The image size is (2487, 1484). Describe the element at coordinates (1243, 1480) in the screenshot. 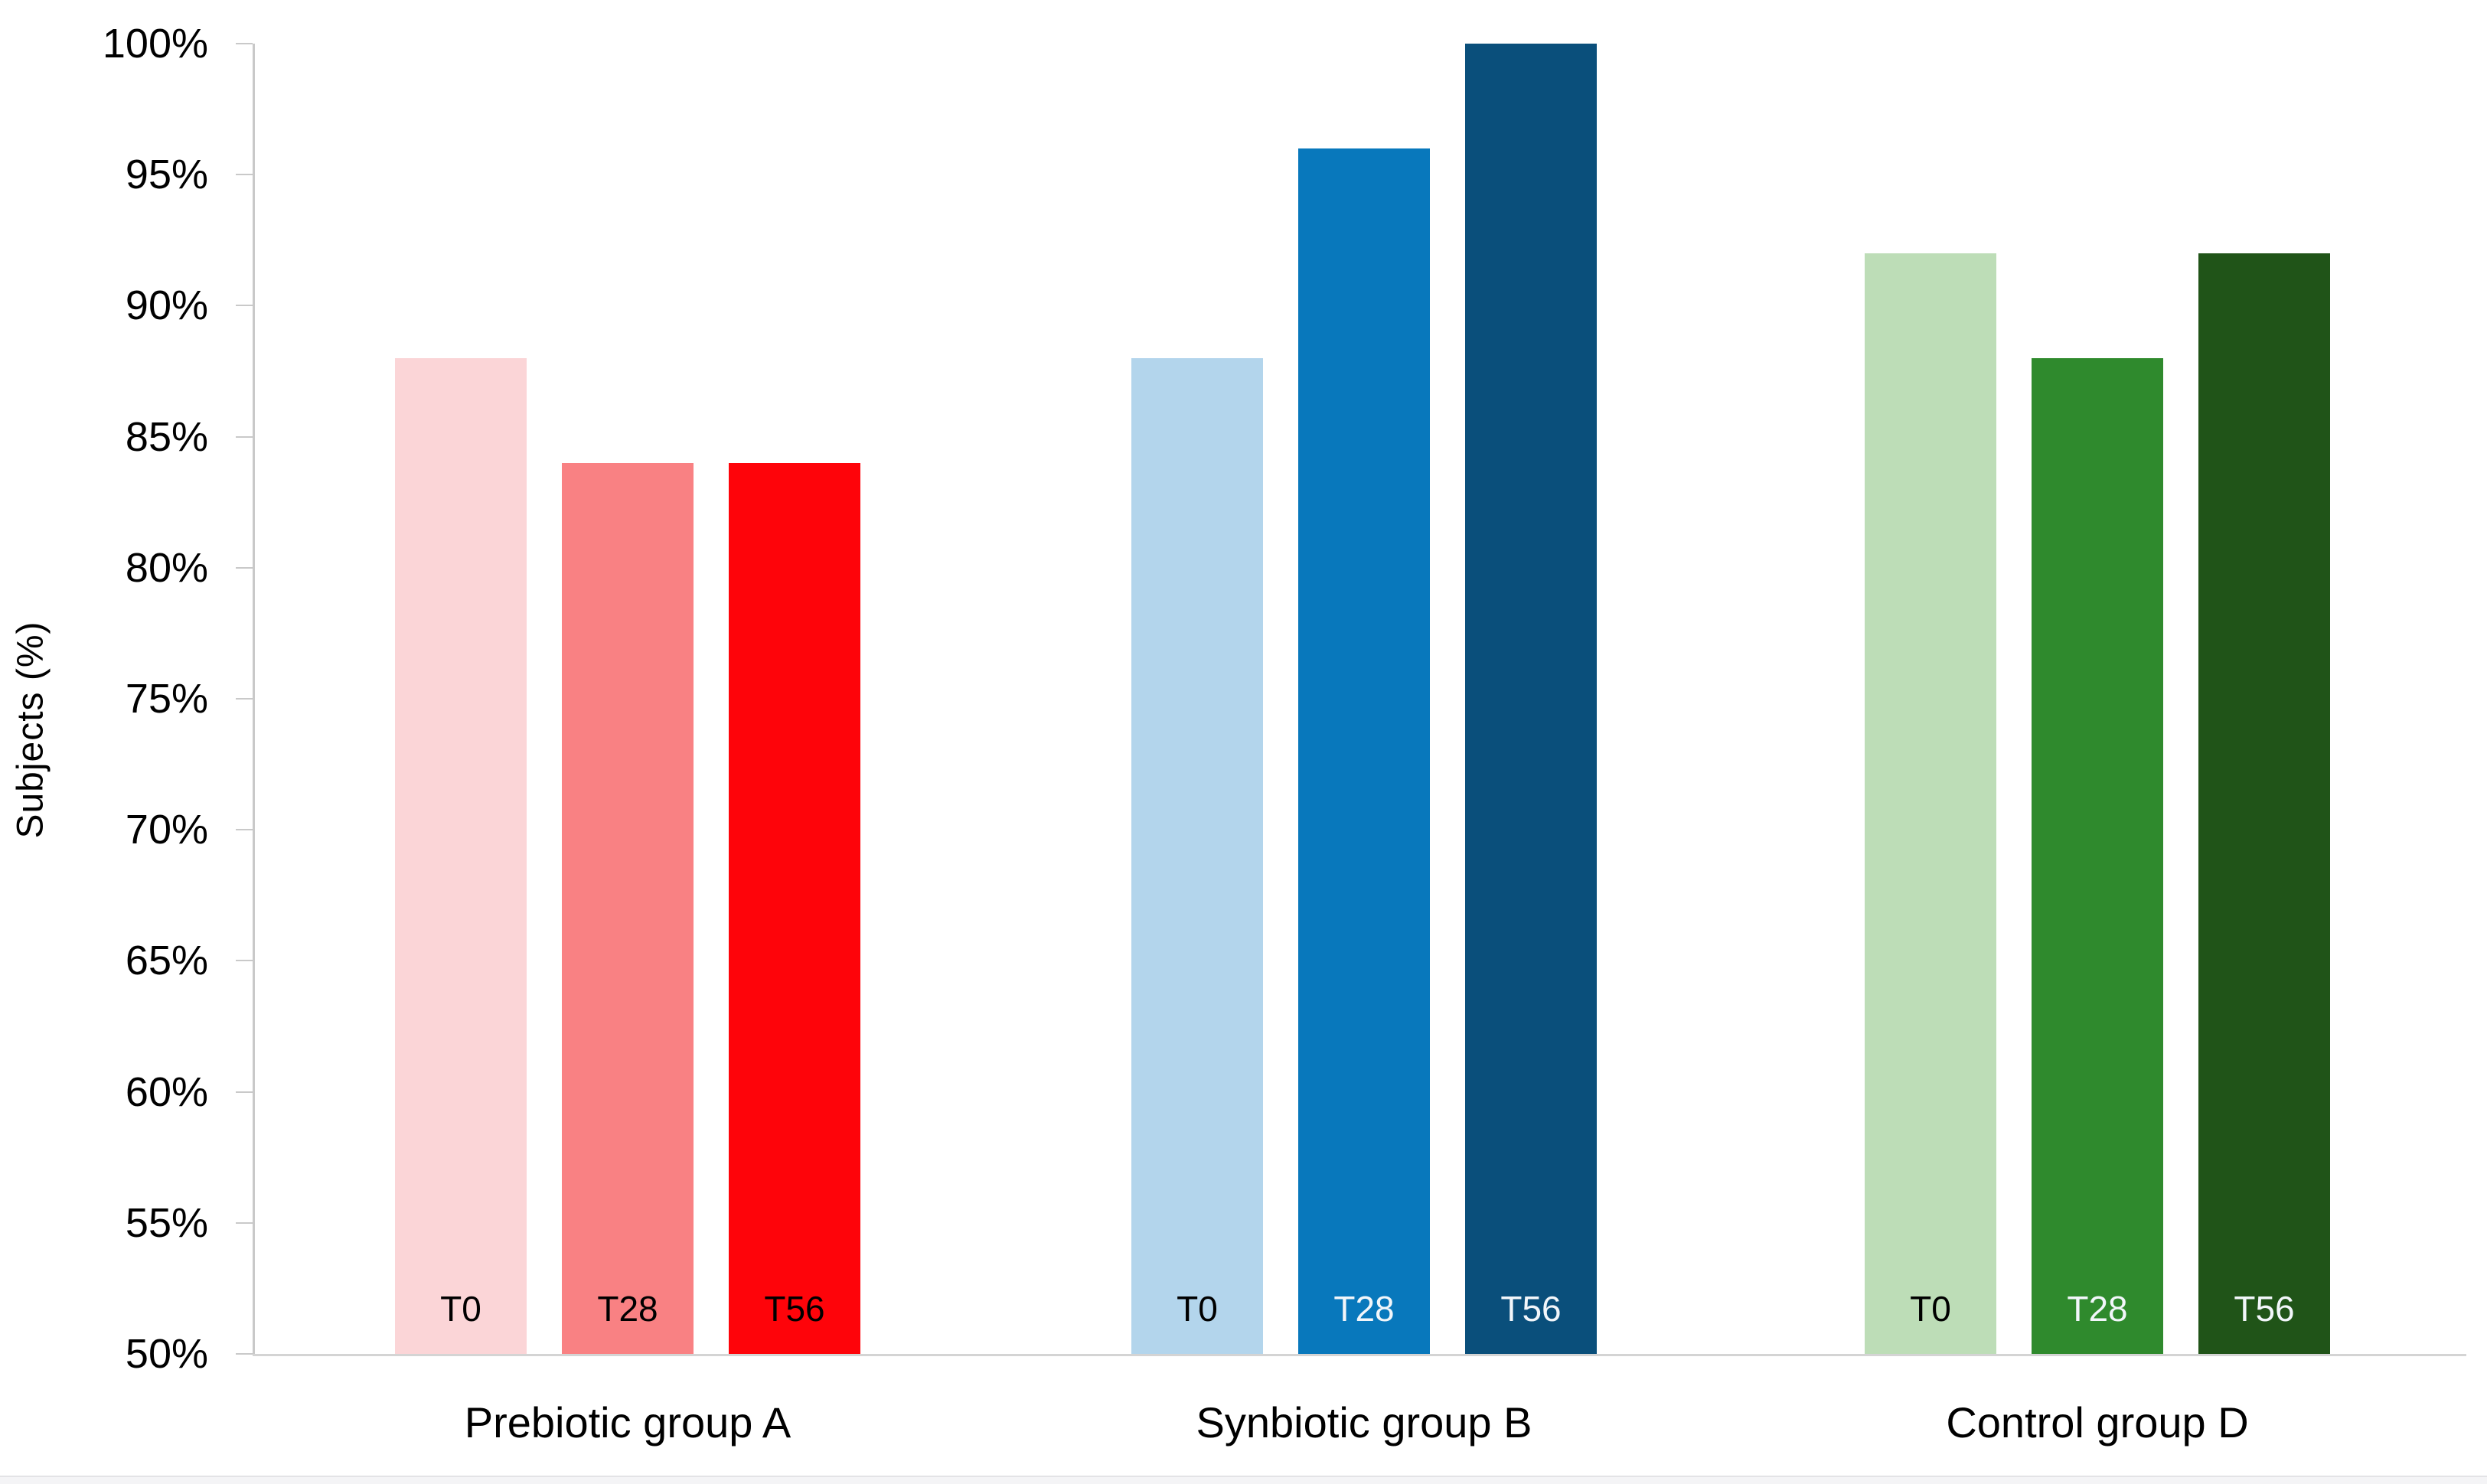

I see `bottom-strip` at that location.